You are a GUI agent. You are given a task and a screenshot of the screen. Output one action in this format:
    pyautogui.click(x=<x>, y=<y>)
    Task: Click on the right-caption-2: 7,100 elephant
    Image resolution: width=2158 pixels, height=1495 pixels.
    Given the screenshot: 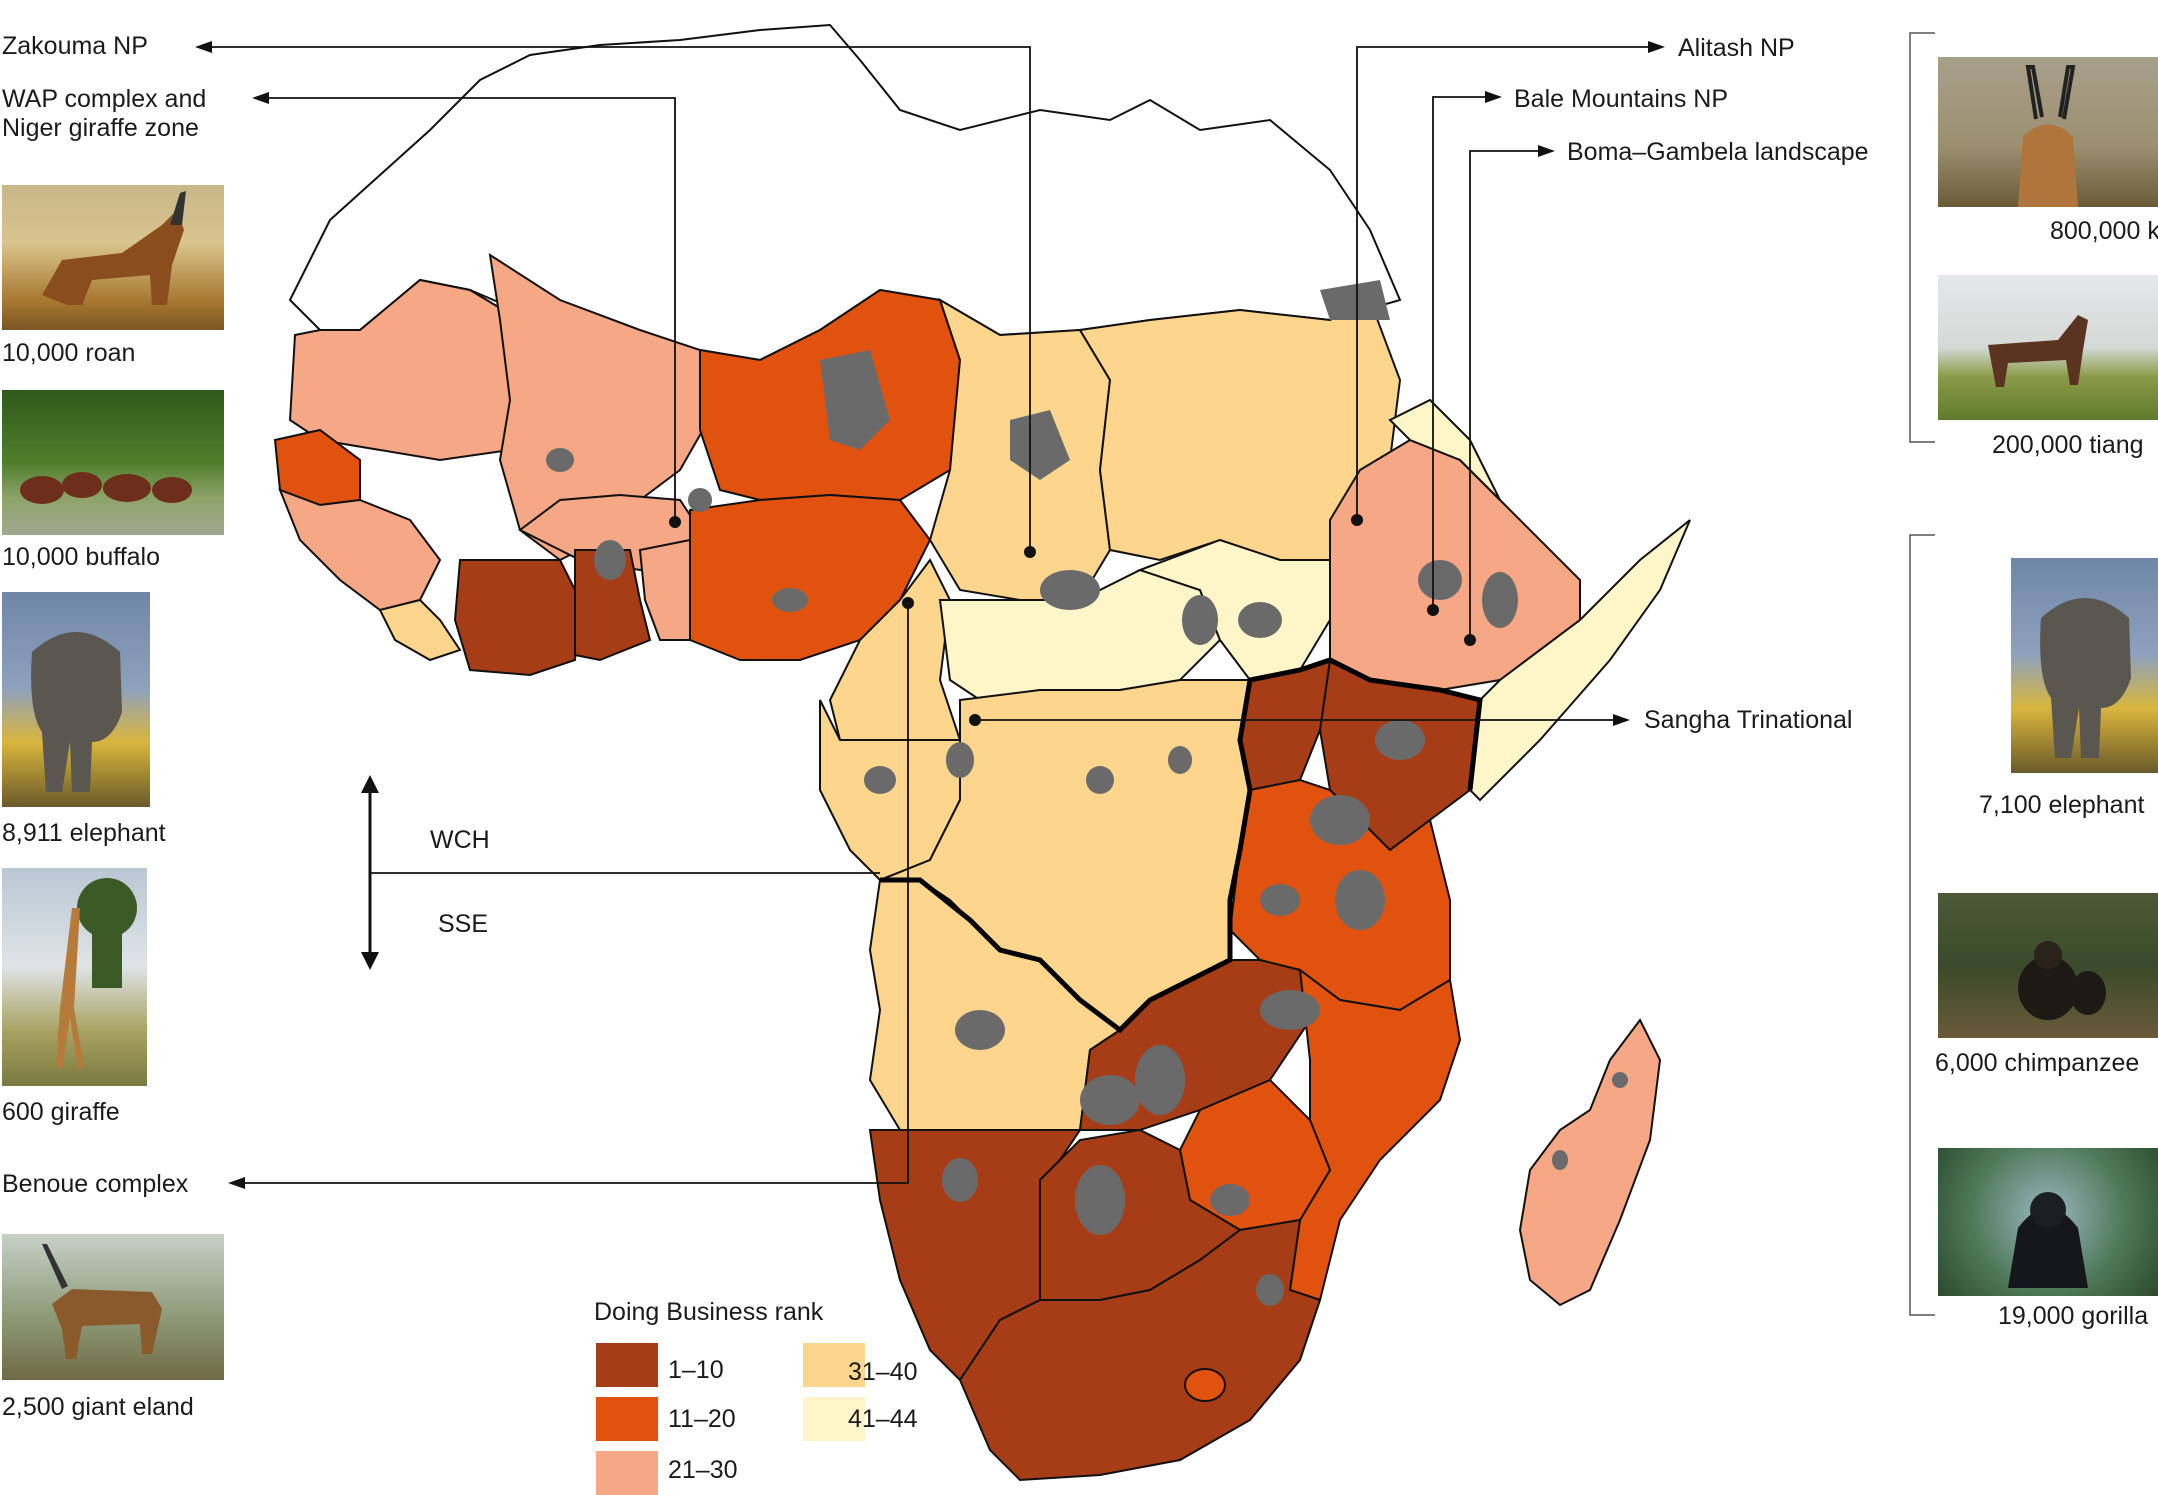 What is the action you would take?
    pyautogui.click(x=2062, y=805)
    